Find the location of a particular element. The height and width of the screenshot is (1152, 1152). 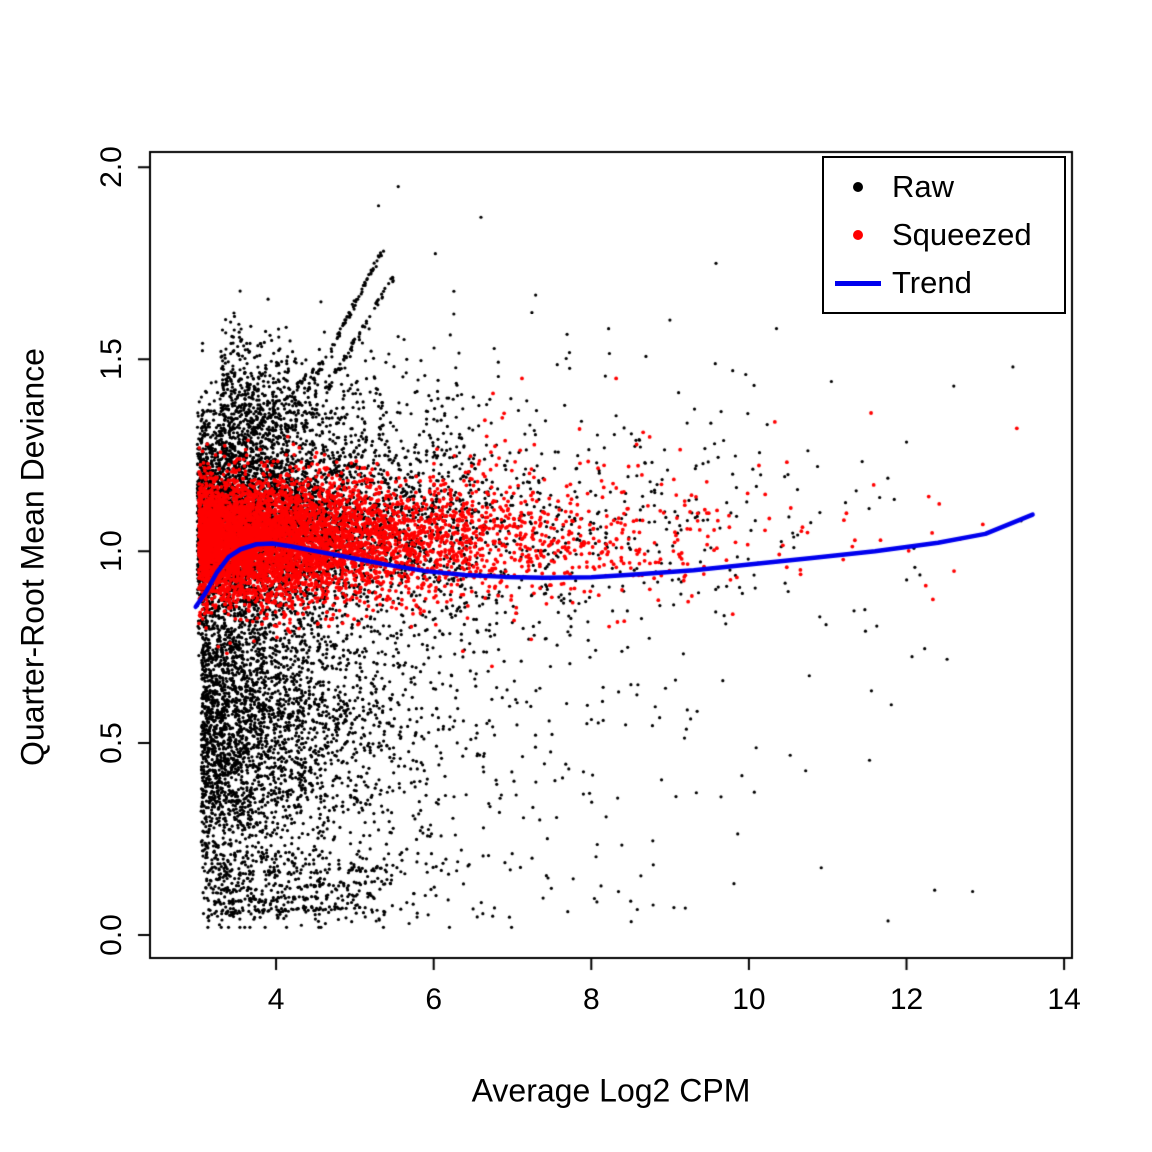

y-tick-label: 1.0 is located at coordinates (111, 551).